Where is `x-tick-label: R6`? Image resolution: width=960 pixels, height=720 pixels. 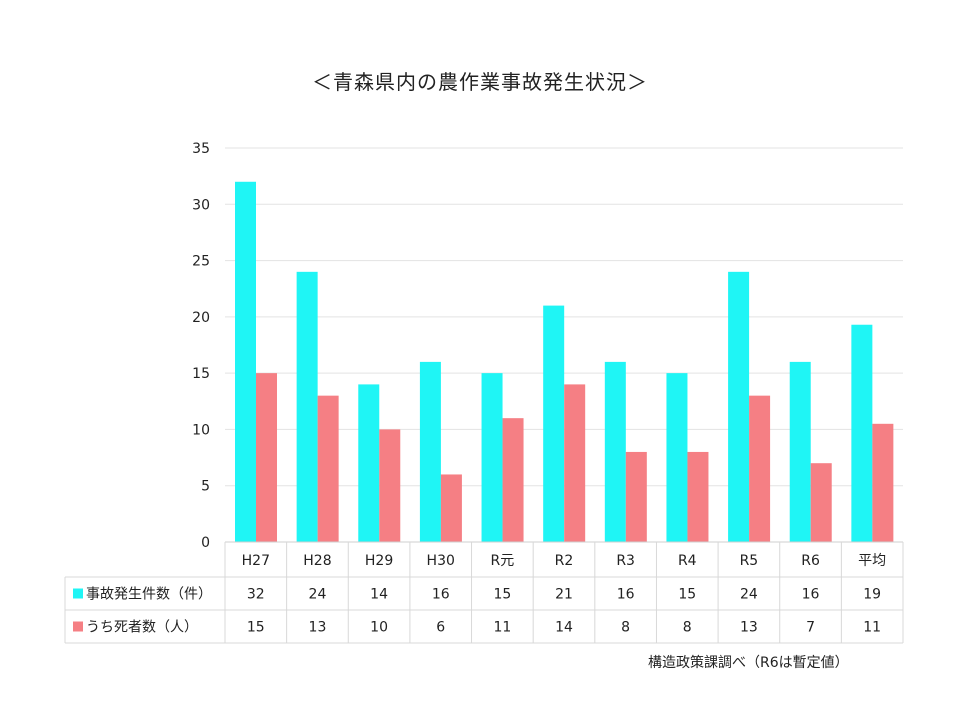 x-tick-label: R6 is located at coordinates (810, 561).